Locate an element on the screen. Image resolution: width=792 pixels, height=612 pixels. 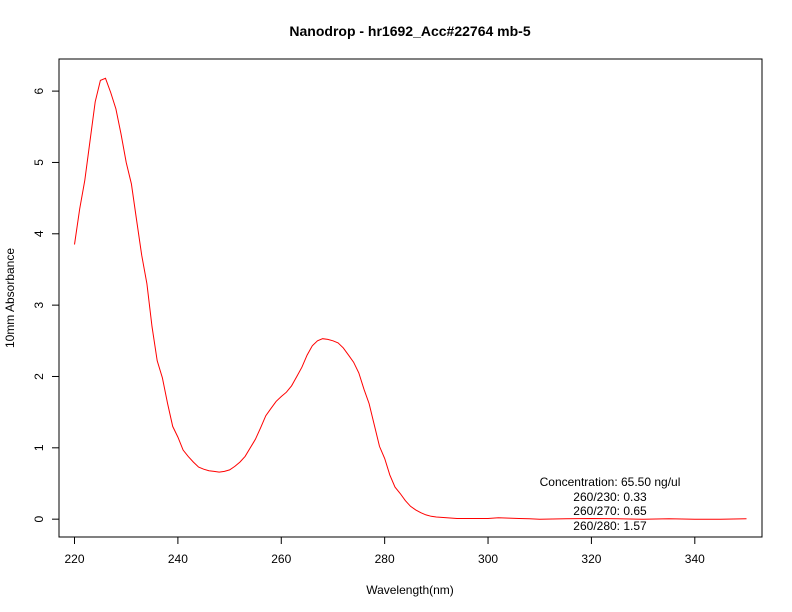
y-tick-label: 3 is located at coordinates (39, 304).